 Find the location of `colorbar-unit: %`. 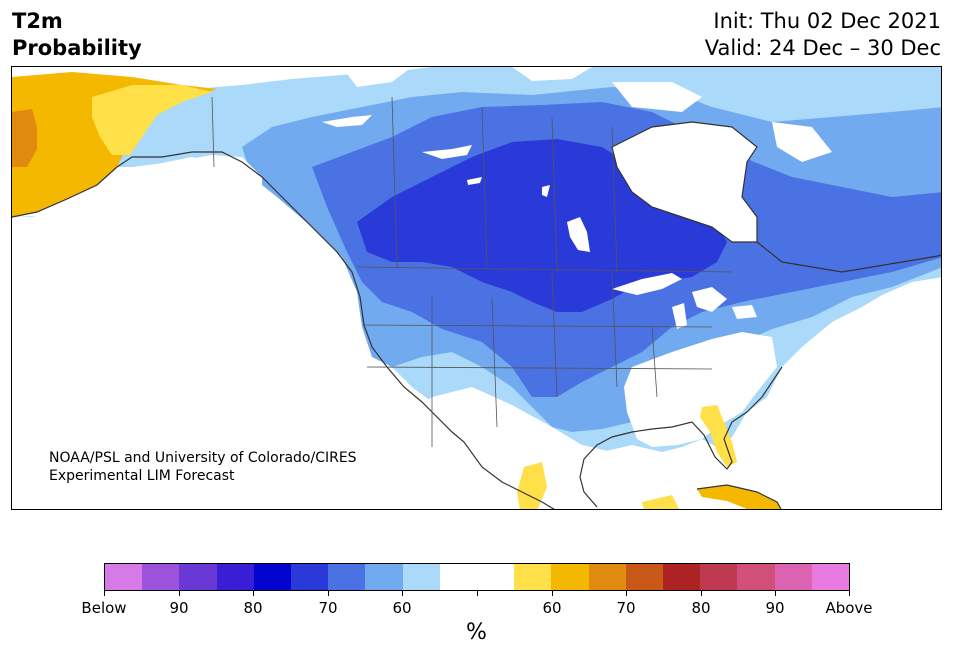

colorbar-unit: % is located at coordinates (476, 632).